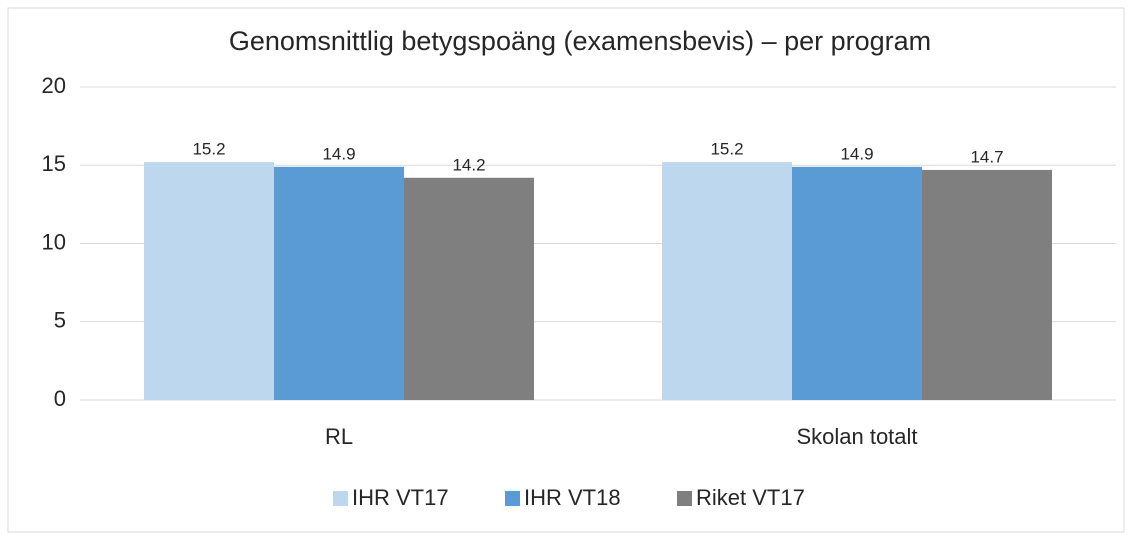 This screenshot has height=535, width=1130. I want to click on x-tick-label: Skolan totalt, so click(856, 436).